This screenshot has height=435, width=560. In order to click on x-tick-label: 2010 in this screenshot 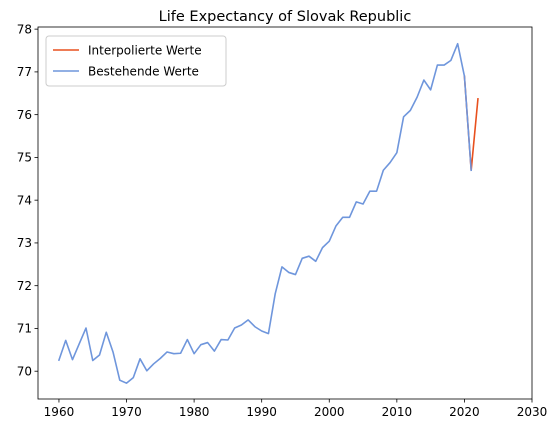, I will do `click(397, 412)`.